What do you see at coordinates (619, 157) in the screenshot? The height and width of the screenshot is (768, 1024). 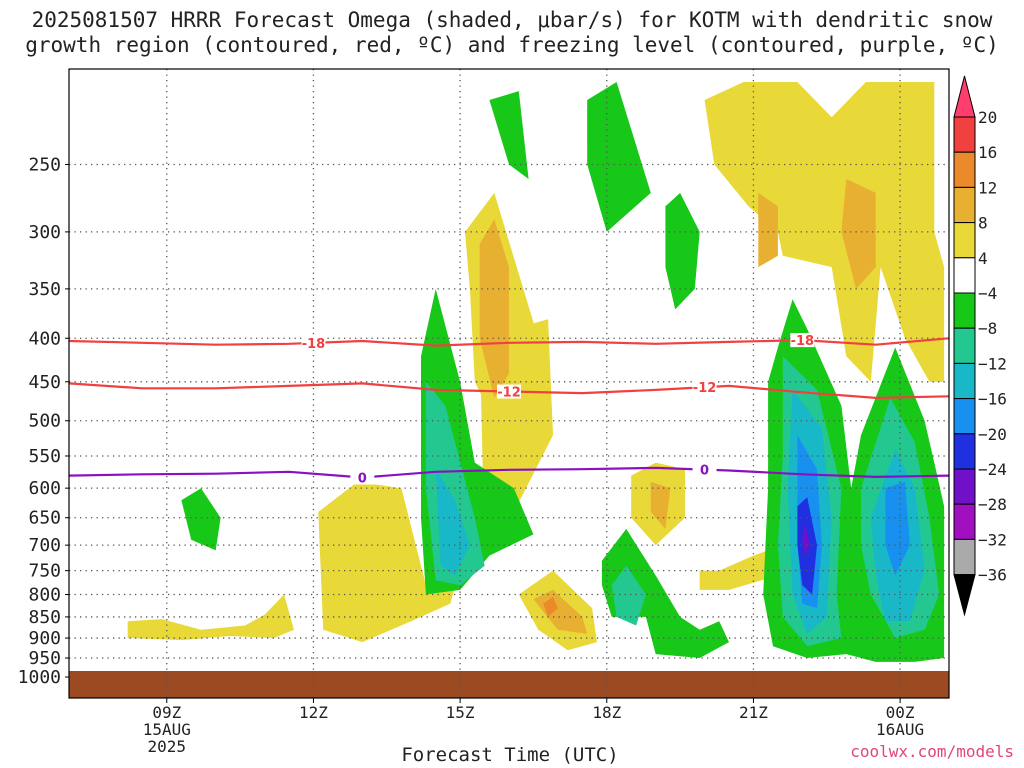 I see `omega-region--4-15` at bounding box center [619, 157].